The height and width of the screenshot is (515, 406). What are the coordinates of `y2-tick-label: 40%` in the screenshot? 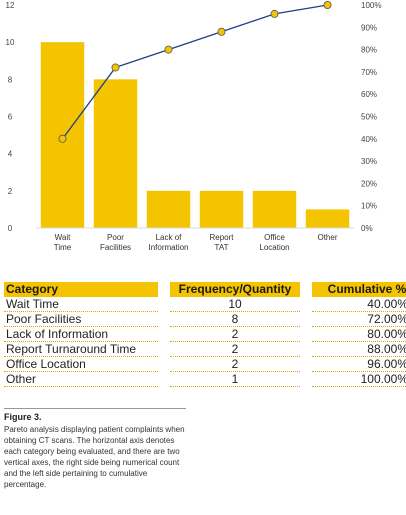 It's located at (369, 139).